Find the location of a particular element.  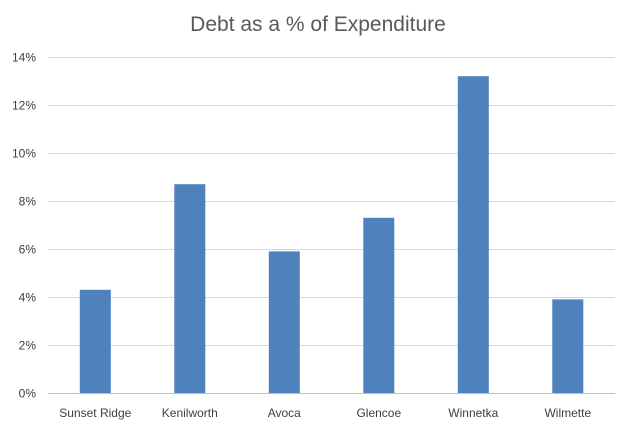

y-tick-label: 0% is located at coordinates (28, 394).